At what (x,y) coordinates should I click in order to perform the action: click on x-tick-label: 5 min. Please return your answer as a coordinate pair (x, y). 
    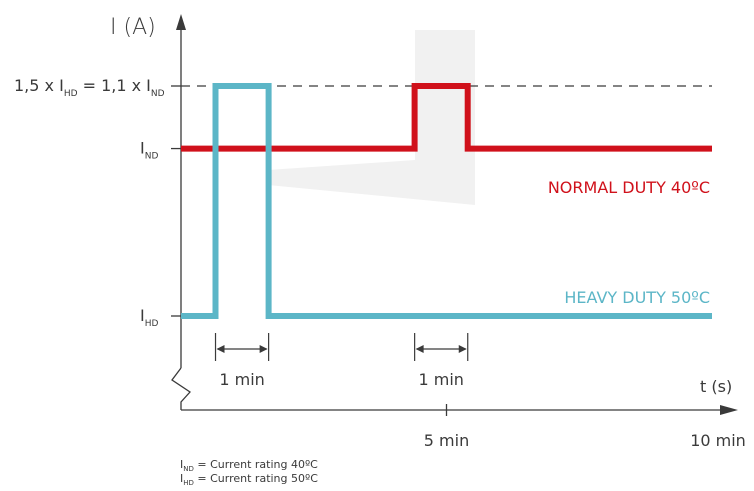
    Looking at the image, I should click on (446, 440).